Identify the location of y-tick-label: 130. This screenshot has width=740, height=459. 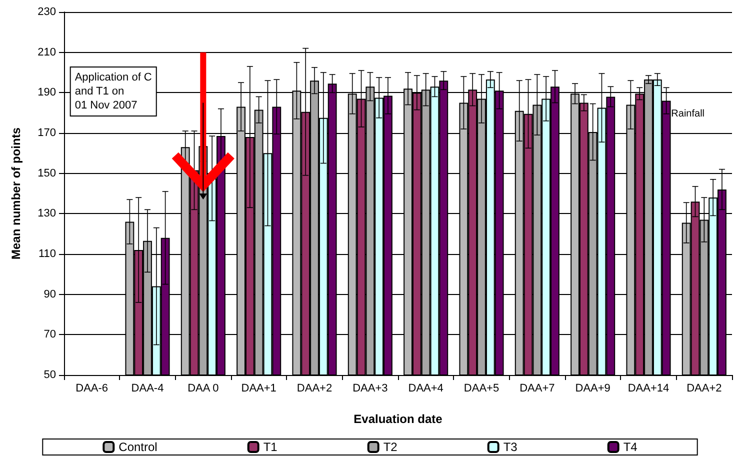
(47, 214).